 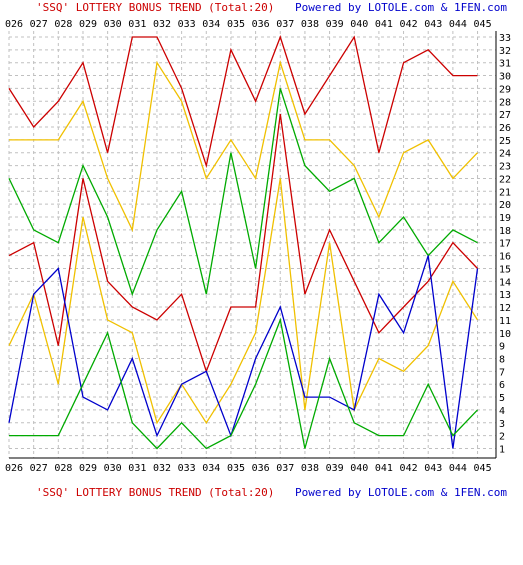 I want to click on x-tick-label-bottom: 036, so click(x=261, y=468).